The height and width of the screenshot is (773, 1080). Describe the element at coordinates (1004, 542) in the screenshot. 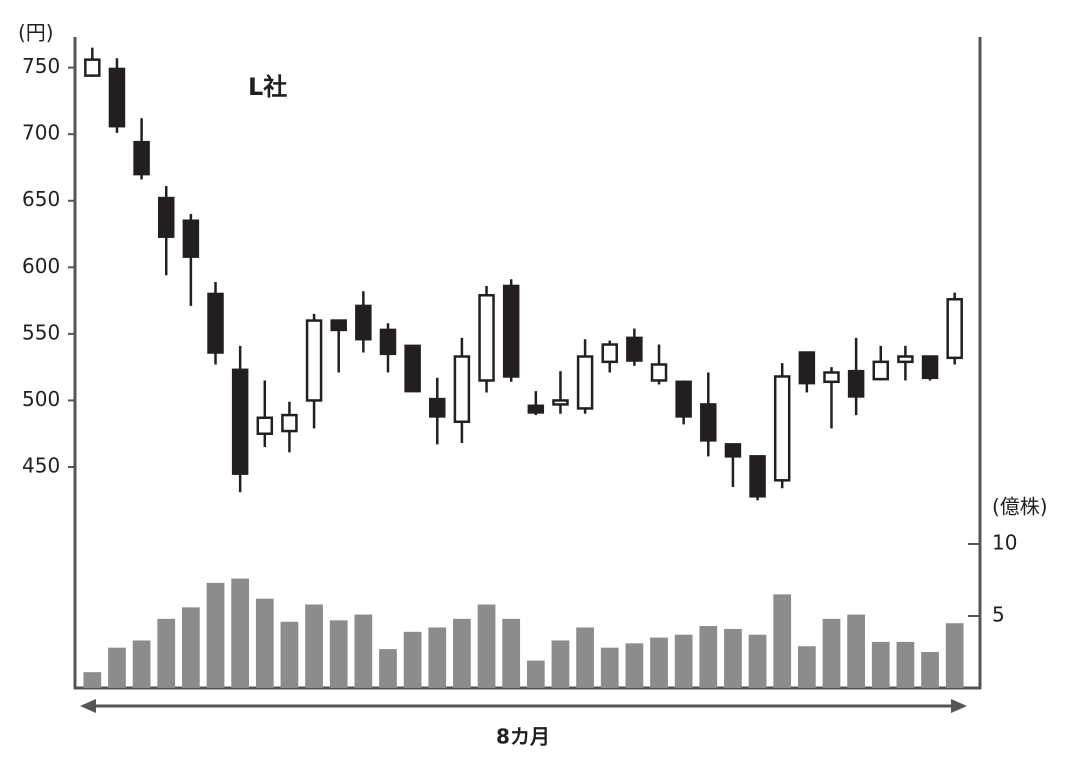

I see `y2-tick-label: 10` at that location.